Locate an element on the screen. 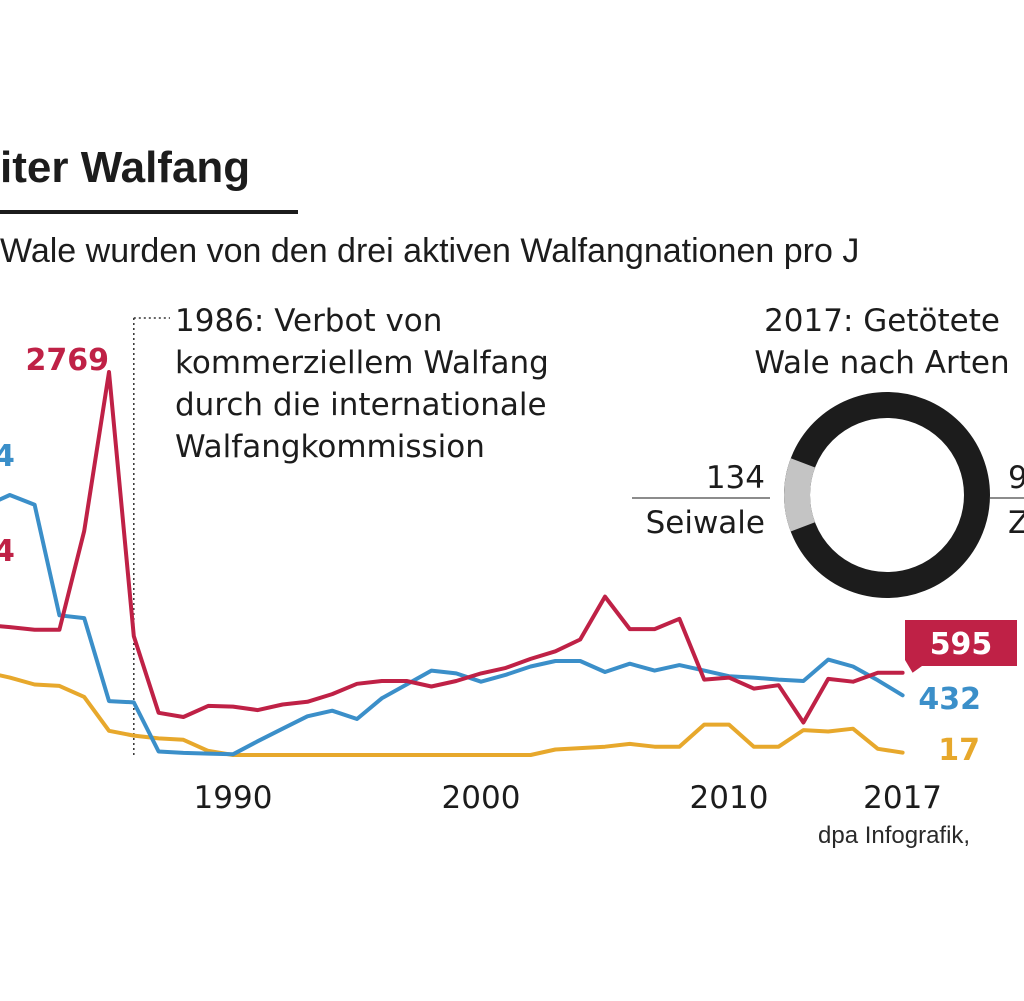 This screenshot has height=1001, width=1024. ban-annotation-line: Walfangkommission is located at coordinates (330, 447).